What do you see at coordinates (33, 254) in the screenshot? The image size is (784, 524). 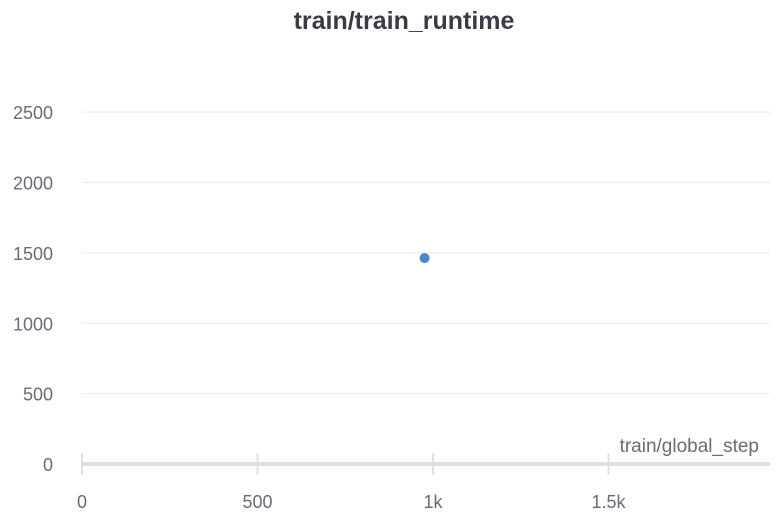 I see `y-tick-label-3: 1500` at bounding box center [33, 254].